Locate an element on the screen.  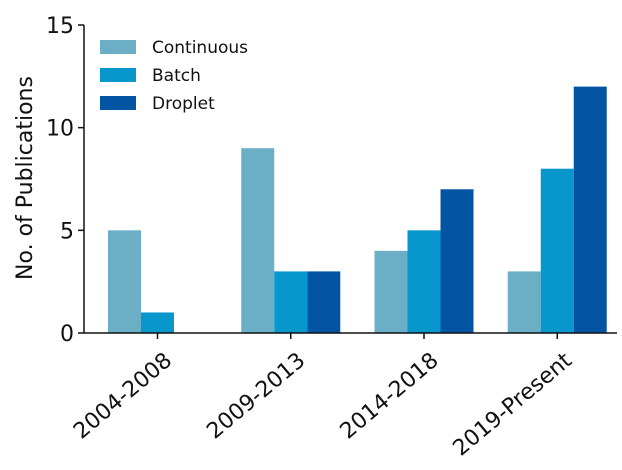
legend: Continuous Batch Droplet is located at coordinates (174, 76).